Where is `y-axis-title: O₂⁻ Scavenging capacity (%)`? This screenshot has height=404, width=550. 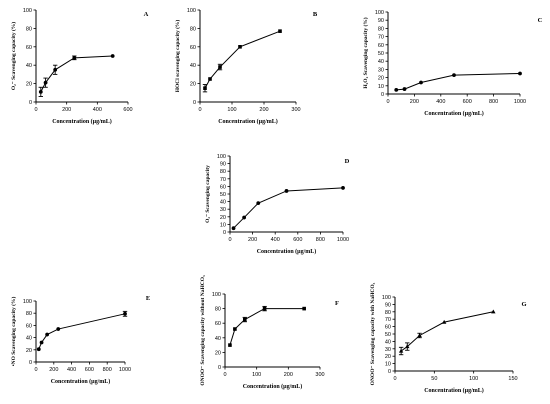
y-axis-title: O₂⁻ Scavenging capacity (%) is located at coordinates (13, 56).